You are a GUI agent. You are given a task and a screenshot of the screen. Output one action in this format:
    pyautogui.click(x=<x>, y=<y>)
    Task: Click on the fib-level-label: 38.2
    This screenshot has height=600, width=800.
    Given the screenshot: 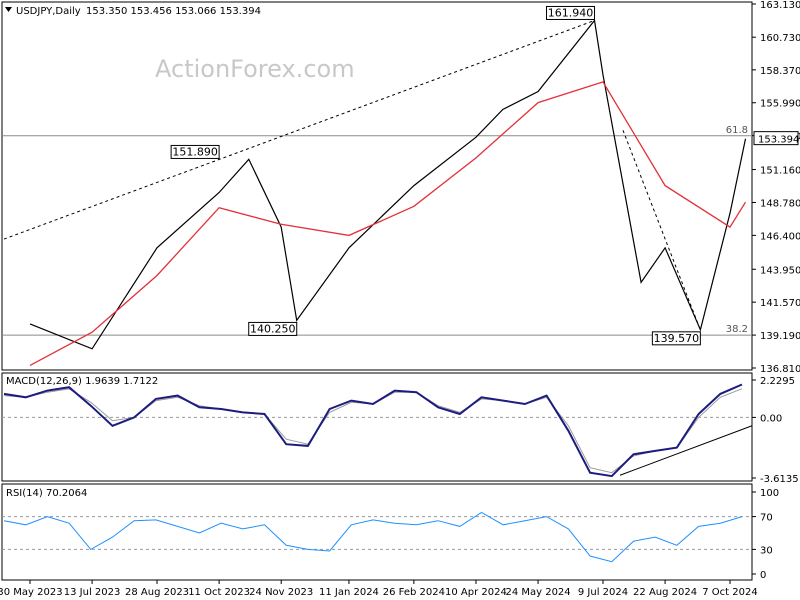 What is the action you would take?
    pyautogui.click(x=737, y=329)
    